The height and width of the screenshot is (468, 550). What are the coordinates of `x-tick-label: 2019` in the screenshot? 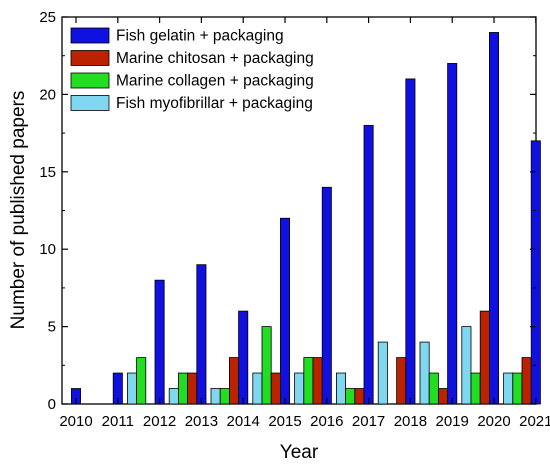 It's located at (452, 421).